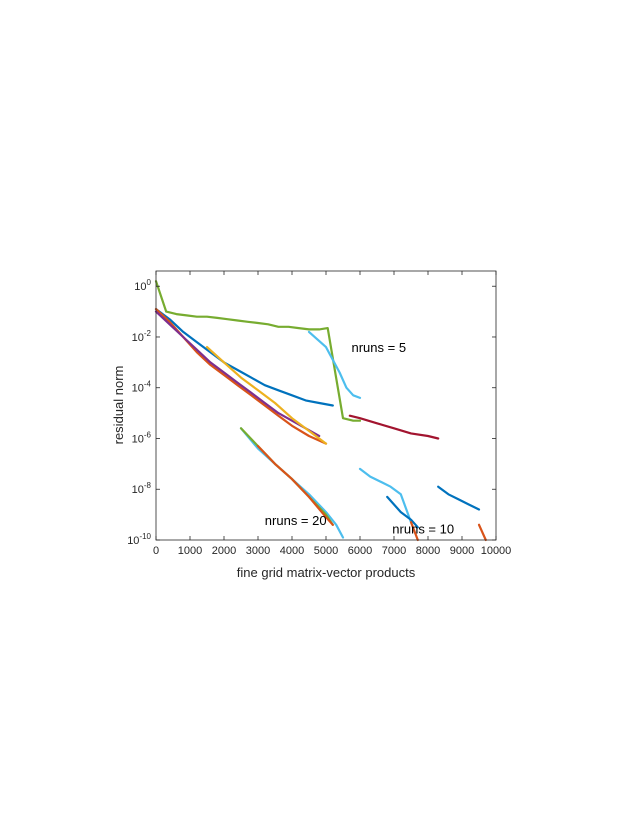 Image resolution: width=638 pixels, height=825 pixels. What do you see at coordinates (148, 333) in the screenshot?
I see `y-tick-exponent: -2` at bounding box center [148, 333].